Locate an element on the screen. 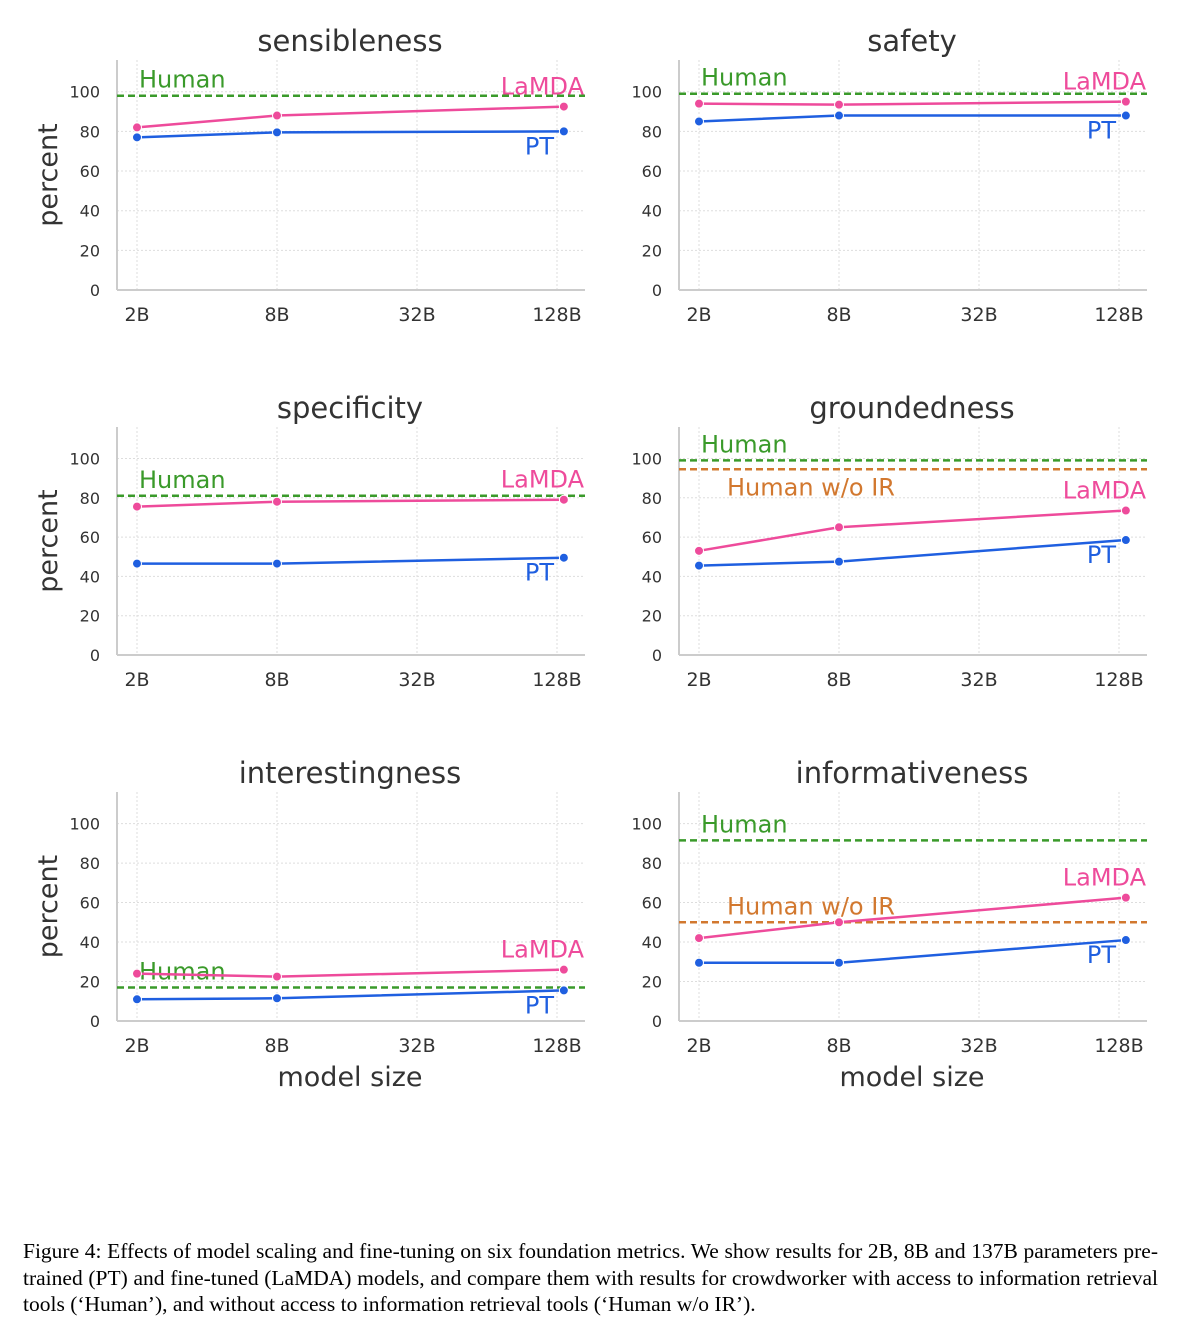 This screenshot has height=1328, width=1180. subplot-title: sensibleness is located at coordinates (349, 41).